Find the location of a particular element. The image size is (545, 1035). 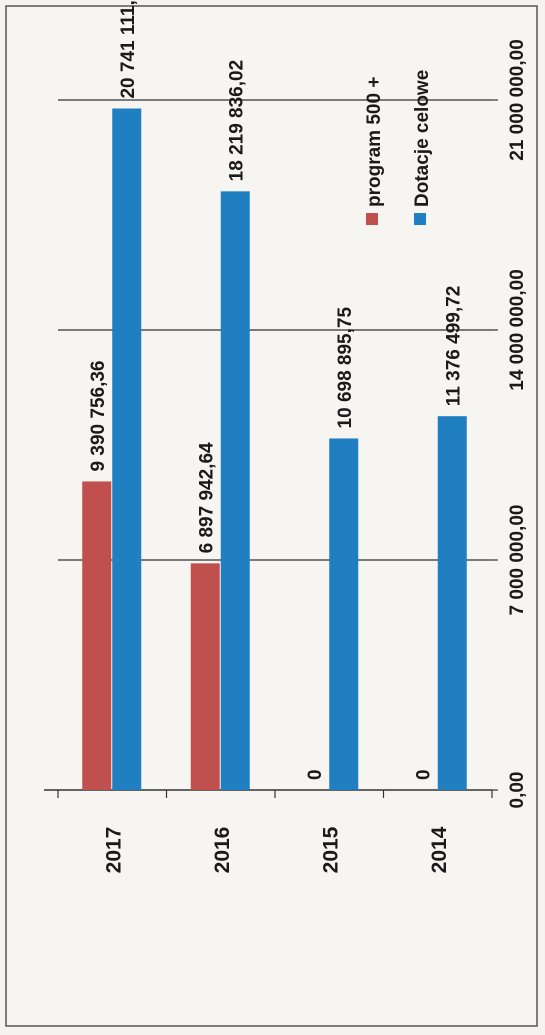

legend-label: program 500 + is located at coordinates (374, 142).